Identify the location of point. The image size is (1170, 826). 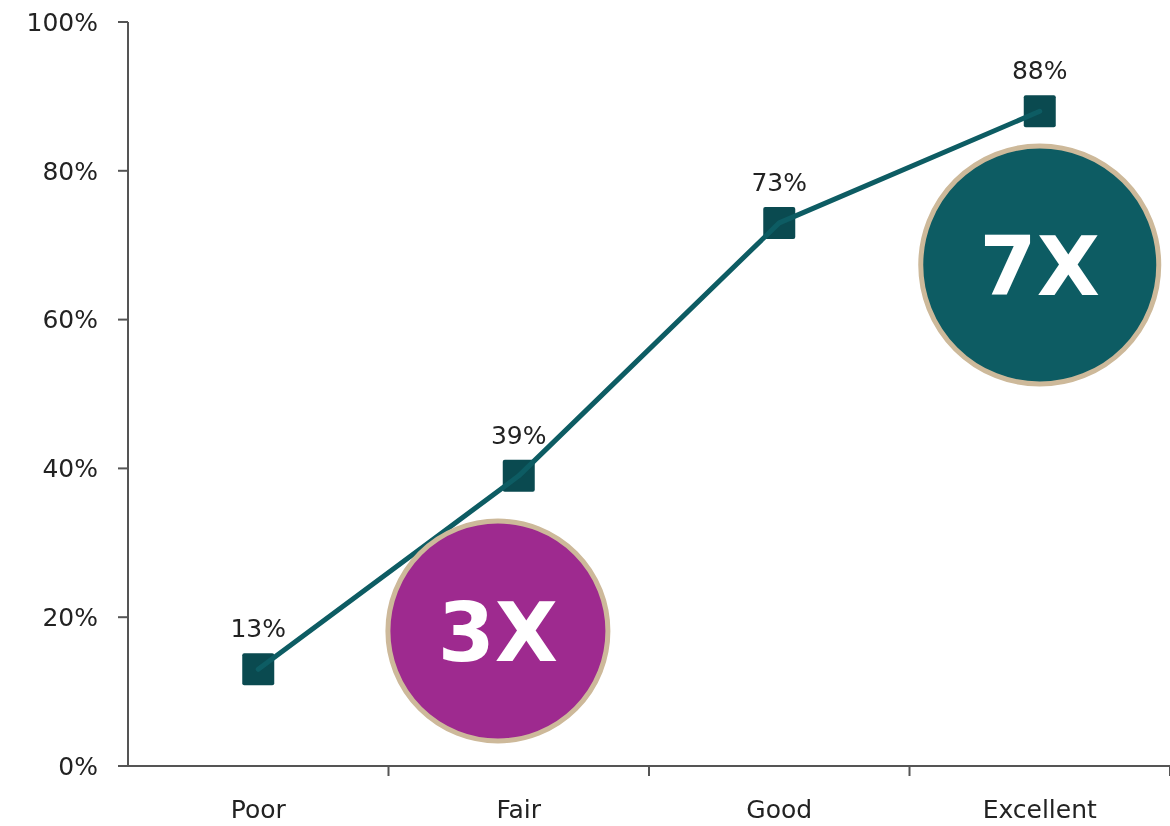
(1039, 111).